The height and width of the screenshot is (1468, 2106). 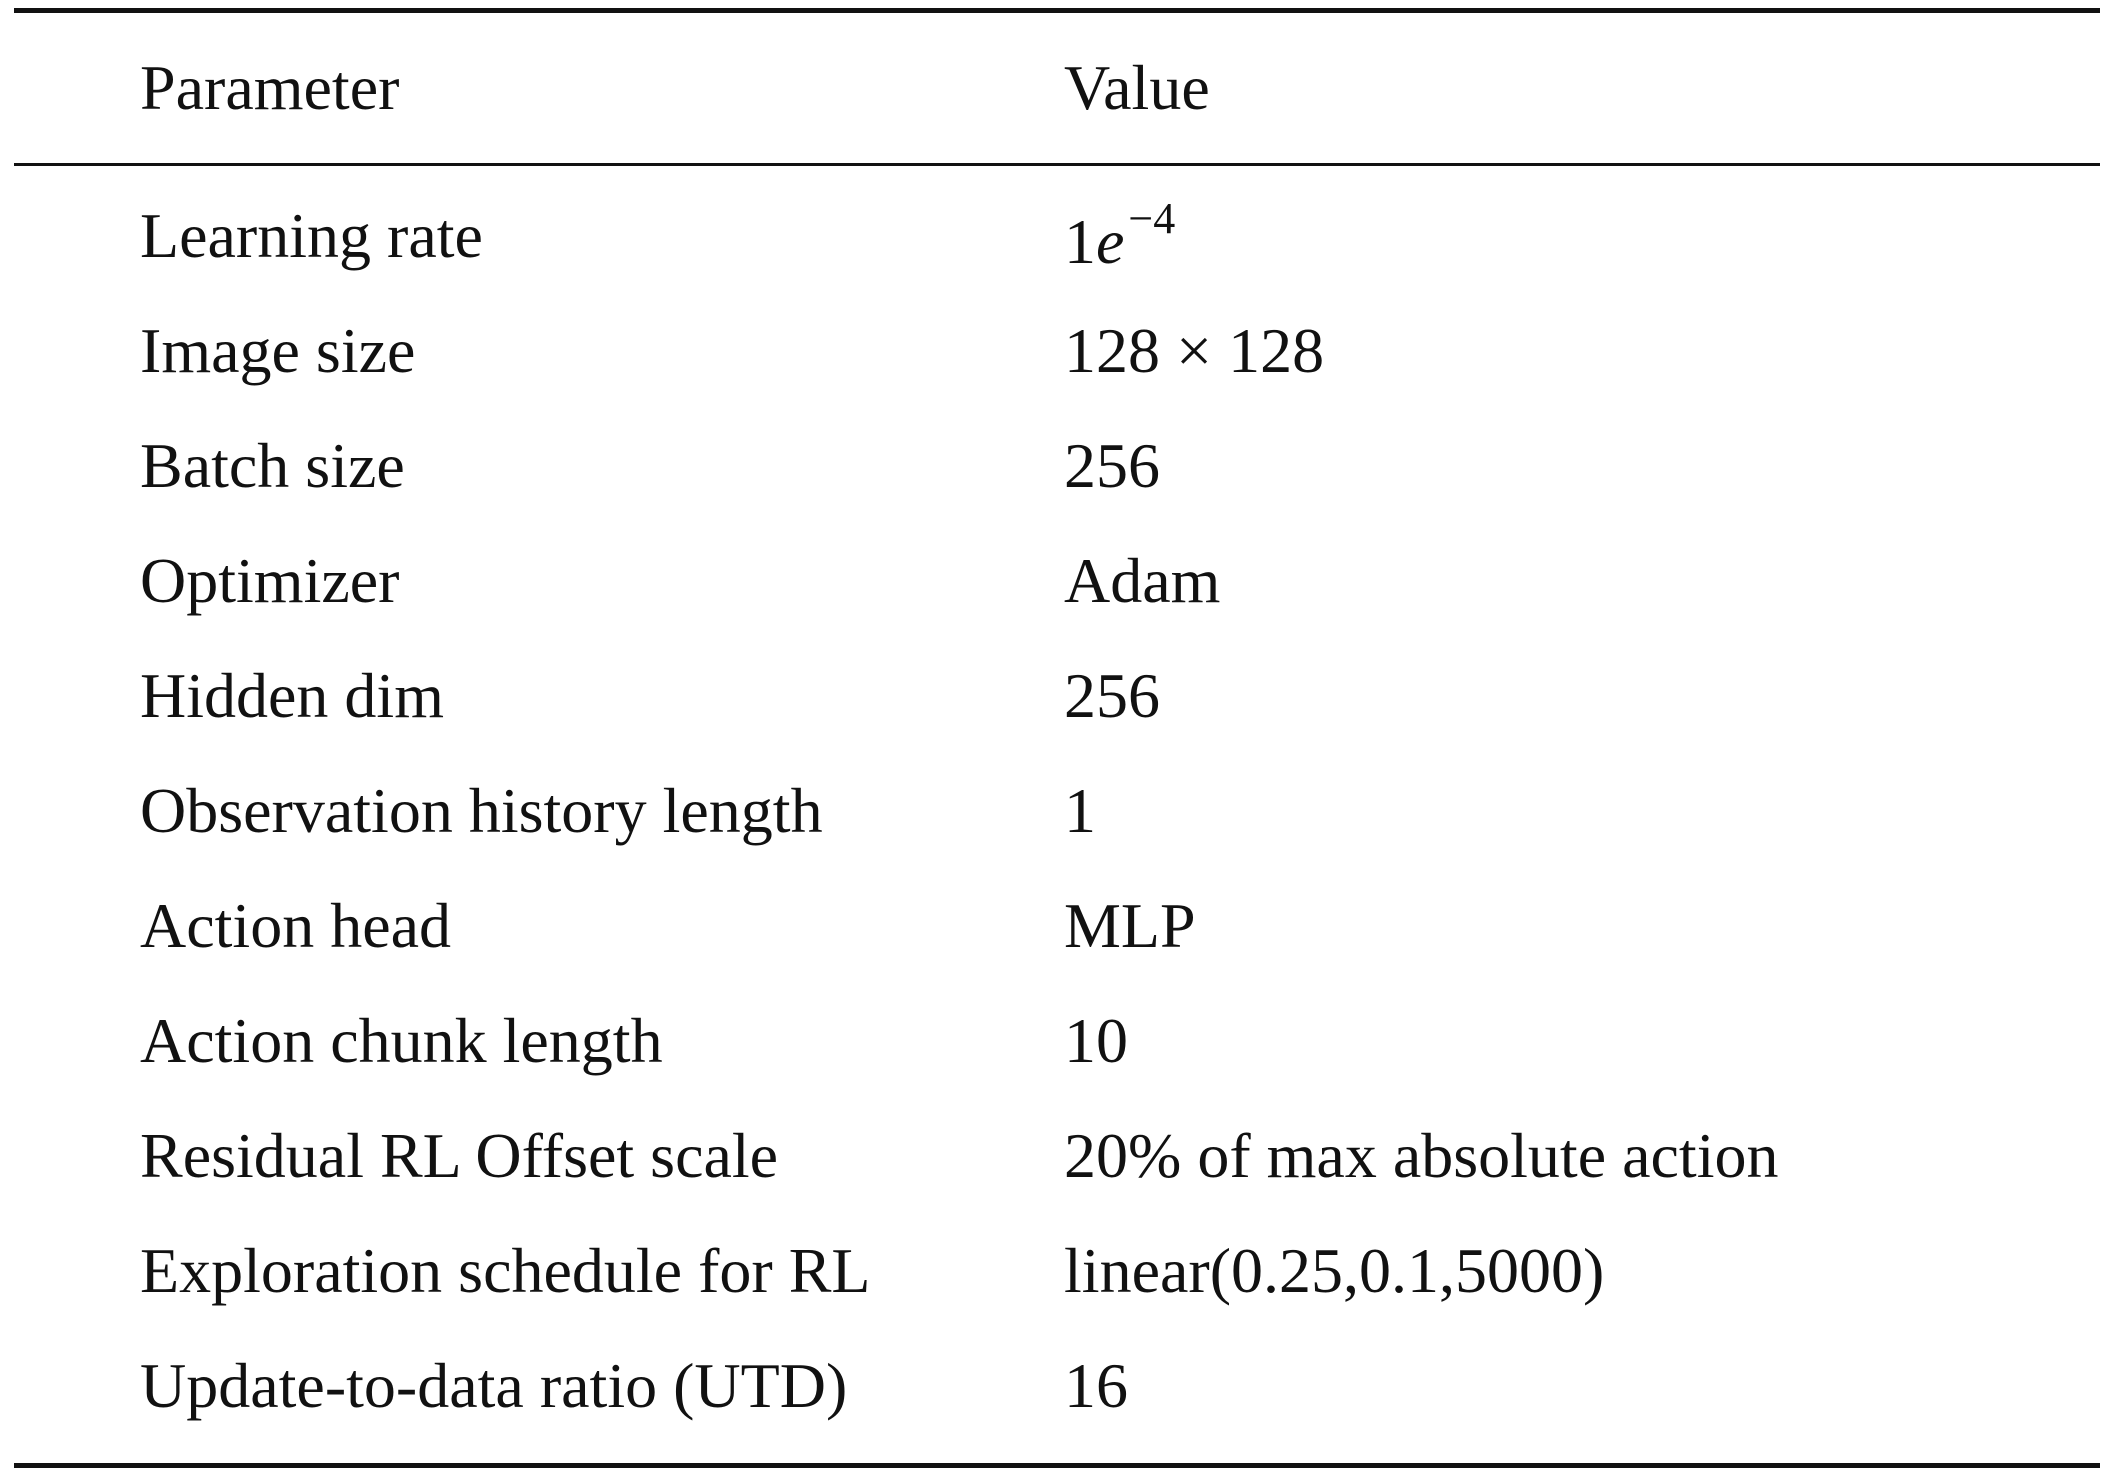 What do you see at coordinates (1582, 235) in the screenshot?
I see `value-cell: 1e−4` at bounding box center [1582, 235].